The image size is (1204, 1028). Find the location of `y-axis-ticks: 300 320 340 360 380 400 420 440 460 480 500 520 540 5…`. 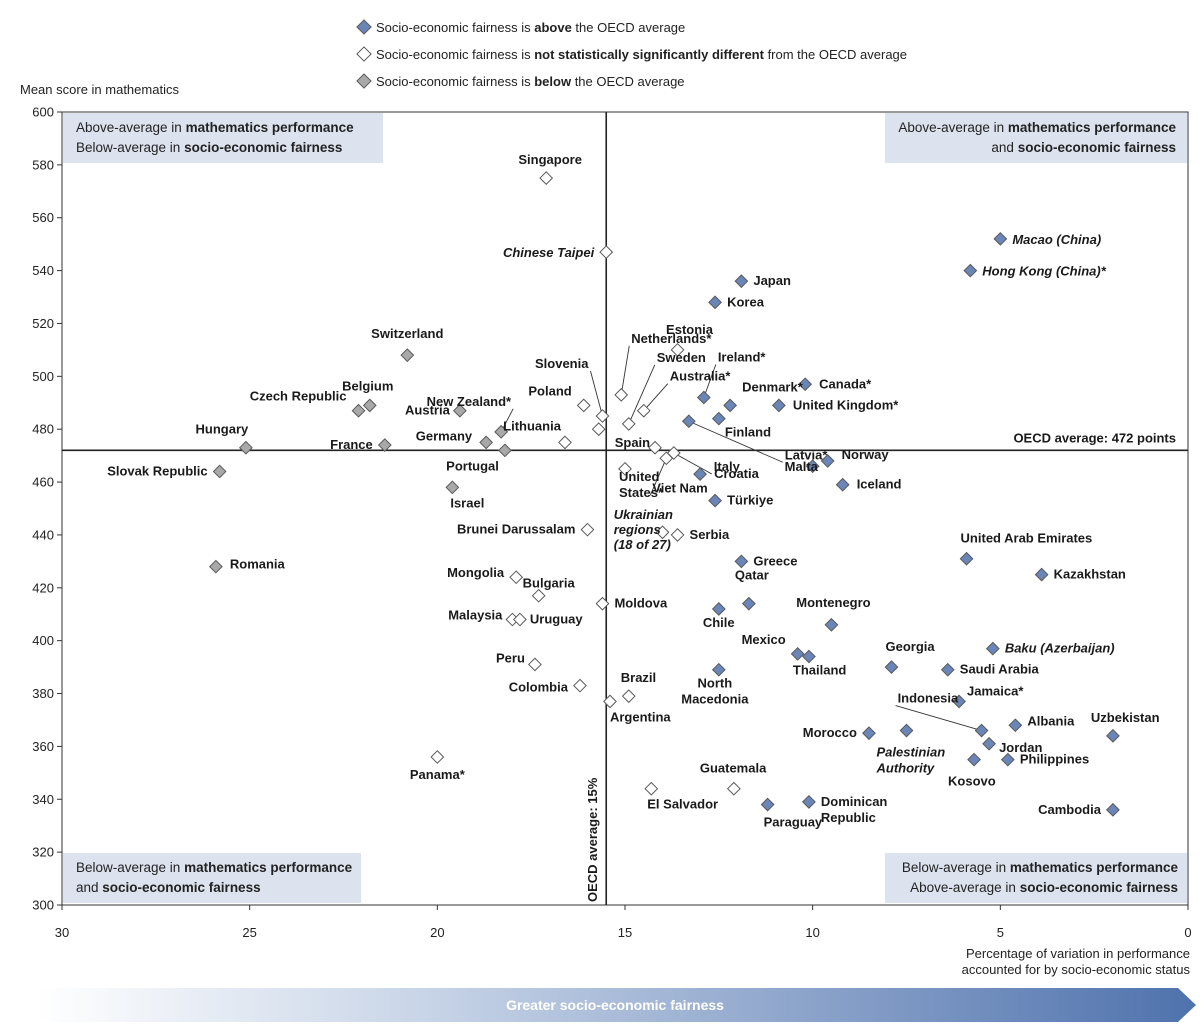

y-axis-ticks: 300 320 340 360 380 400 420 440 460 480 500 520 540 5… is located at coordinates (47, 509).